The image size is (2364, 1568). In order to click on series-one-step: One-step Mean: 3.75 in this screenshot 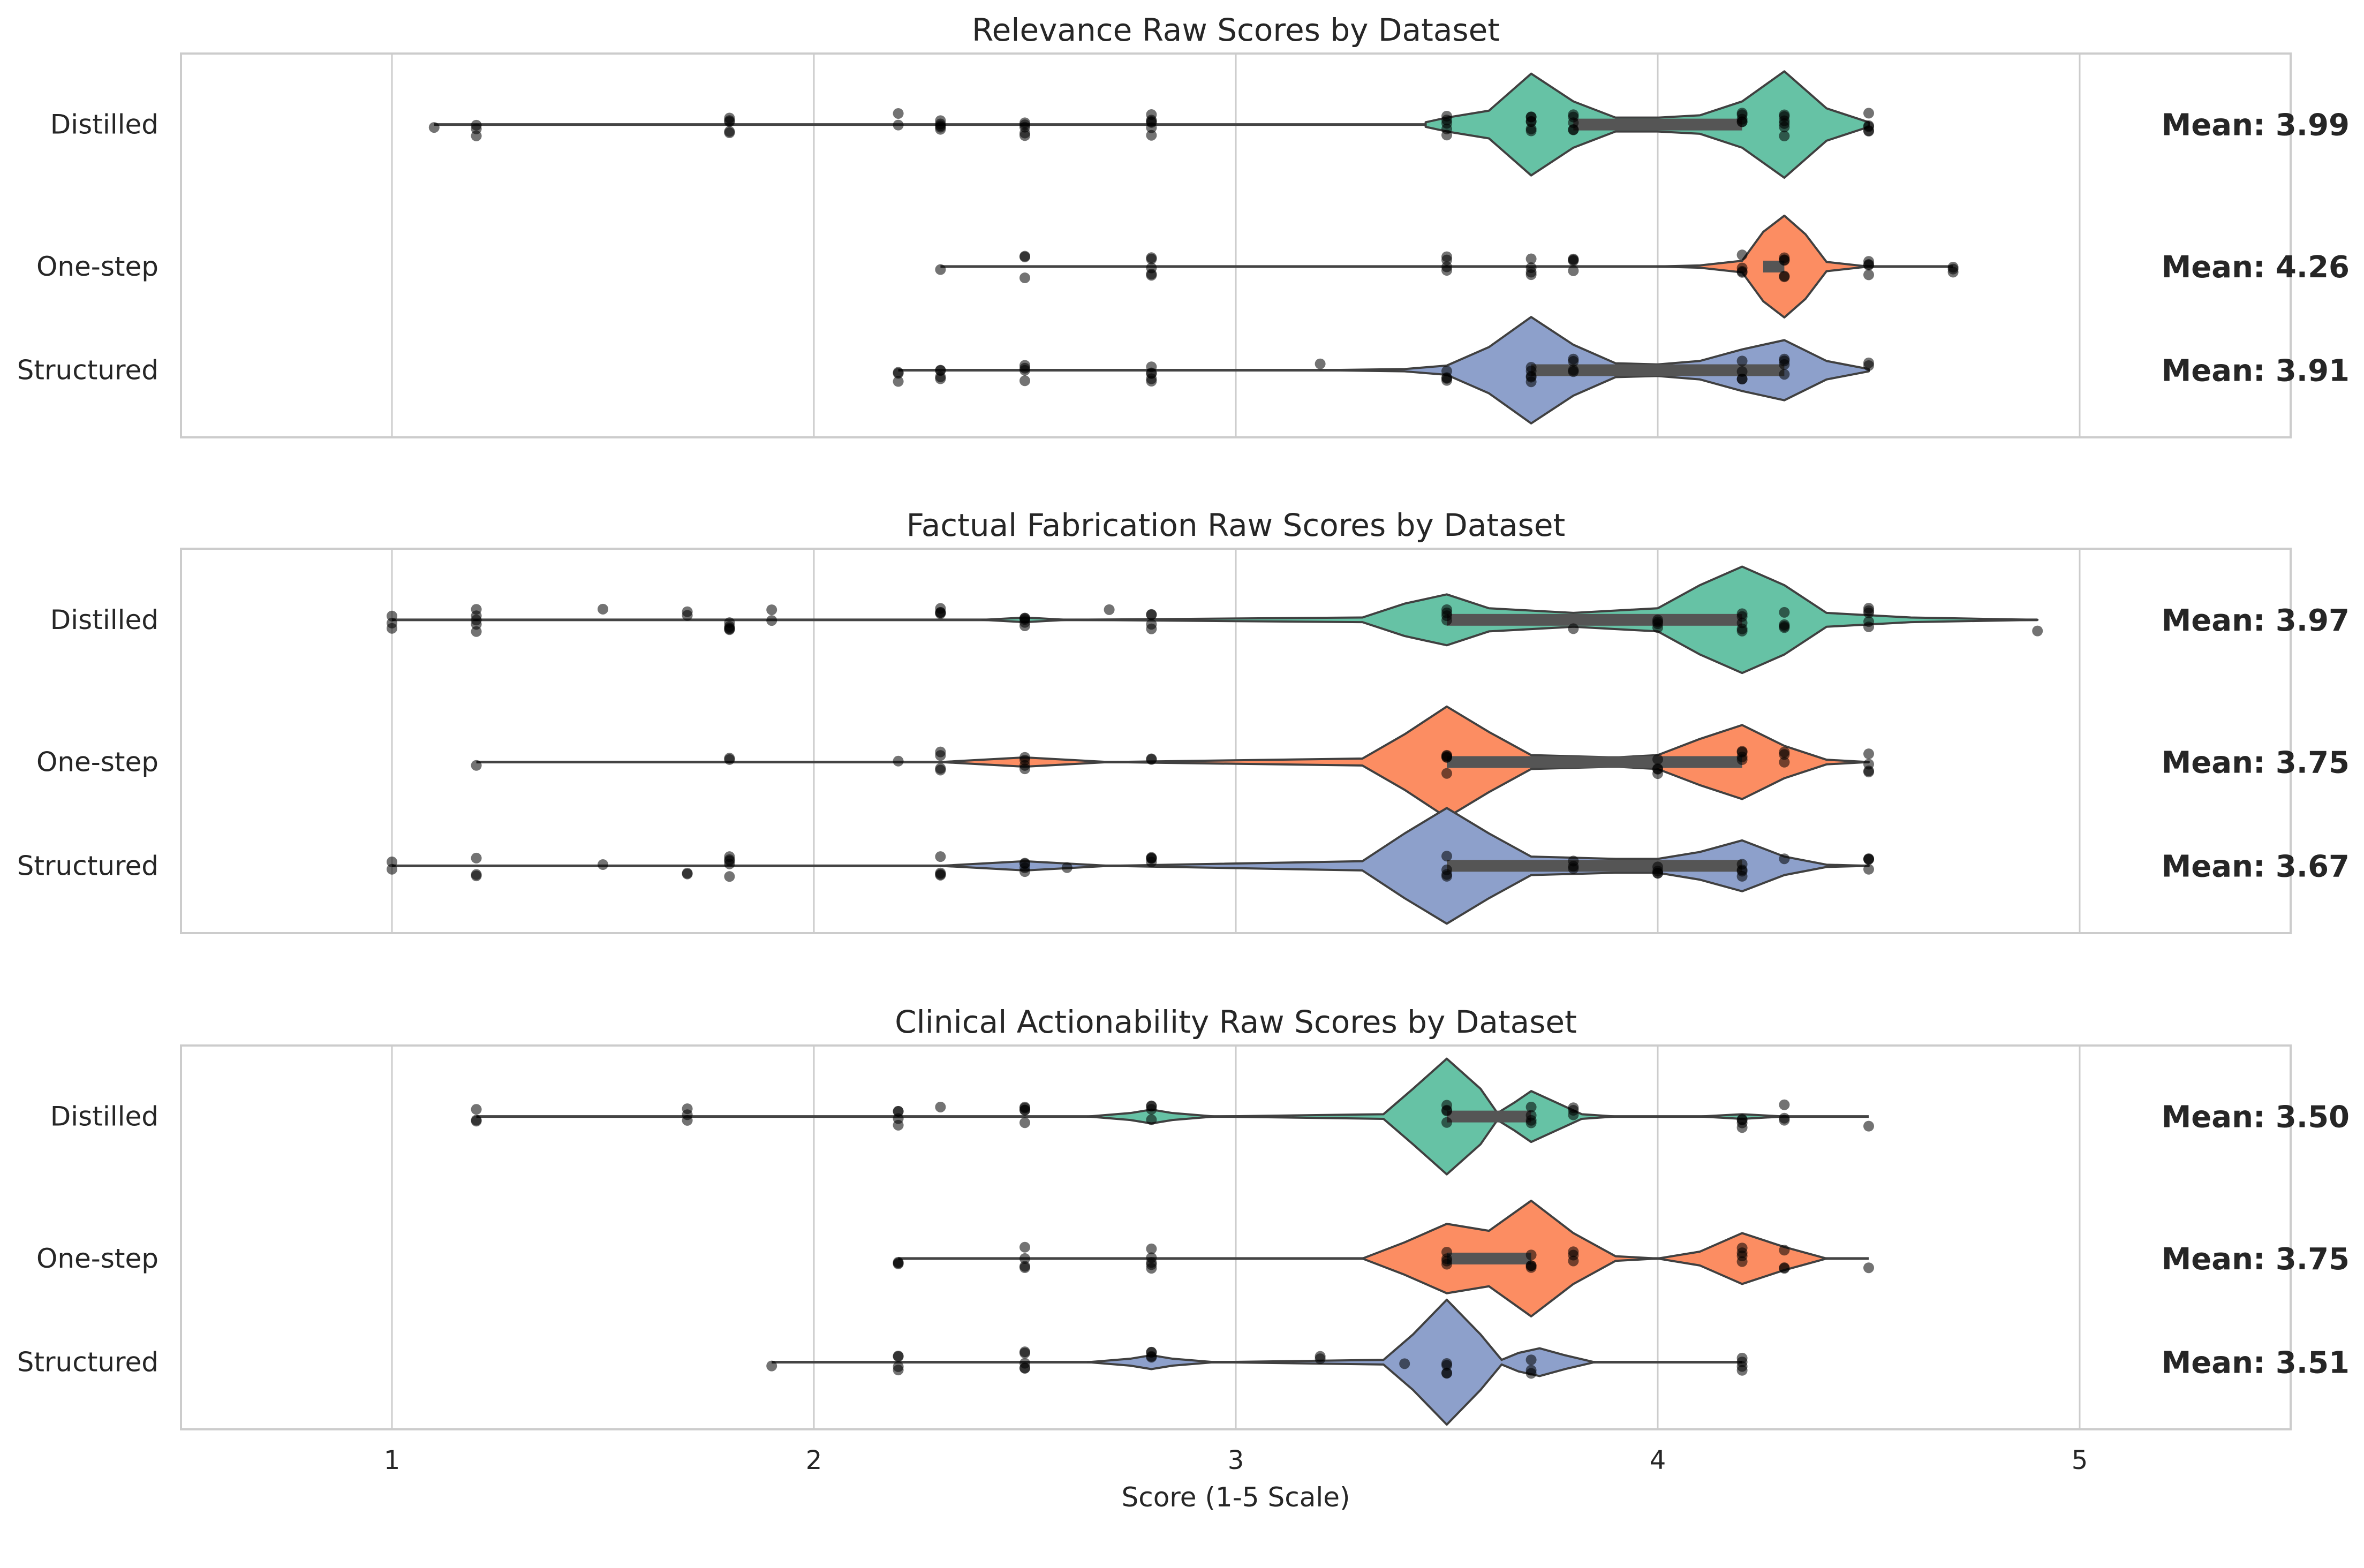, I will do `click(1193, 762)`.